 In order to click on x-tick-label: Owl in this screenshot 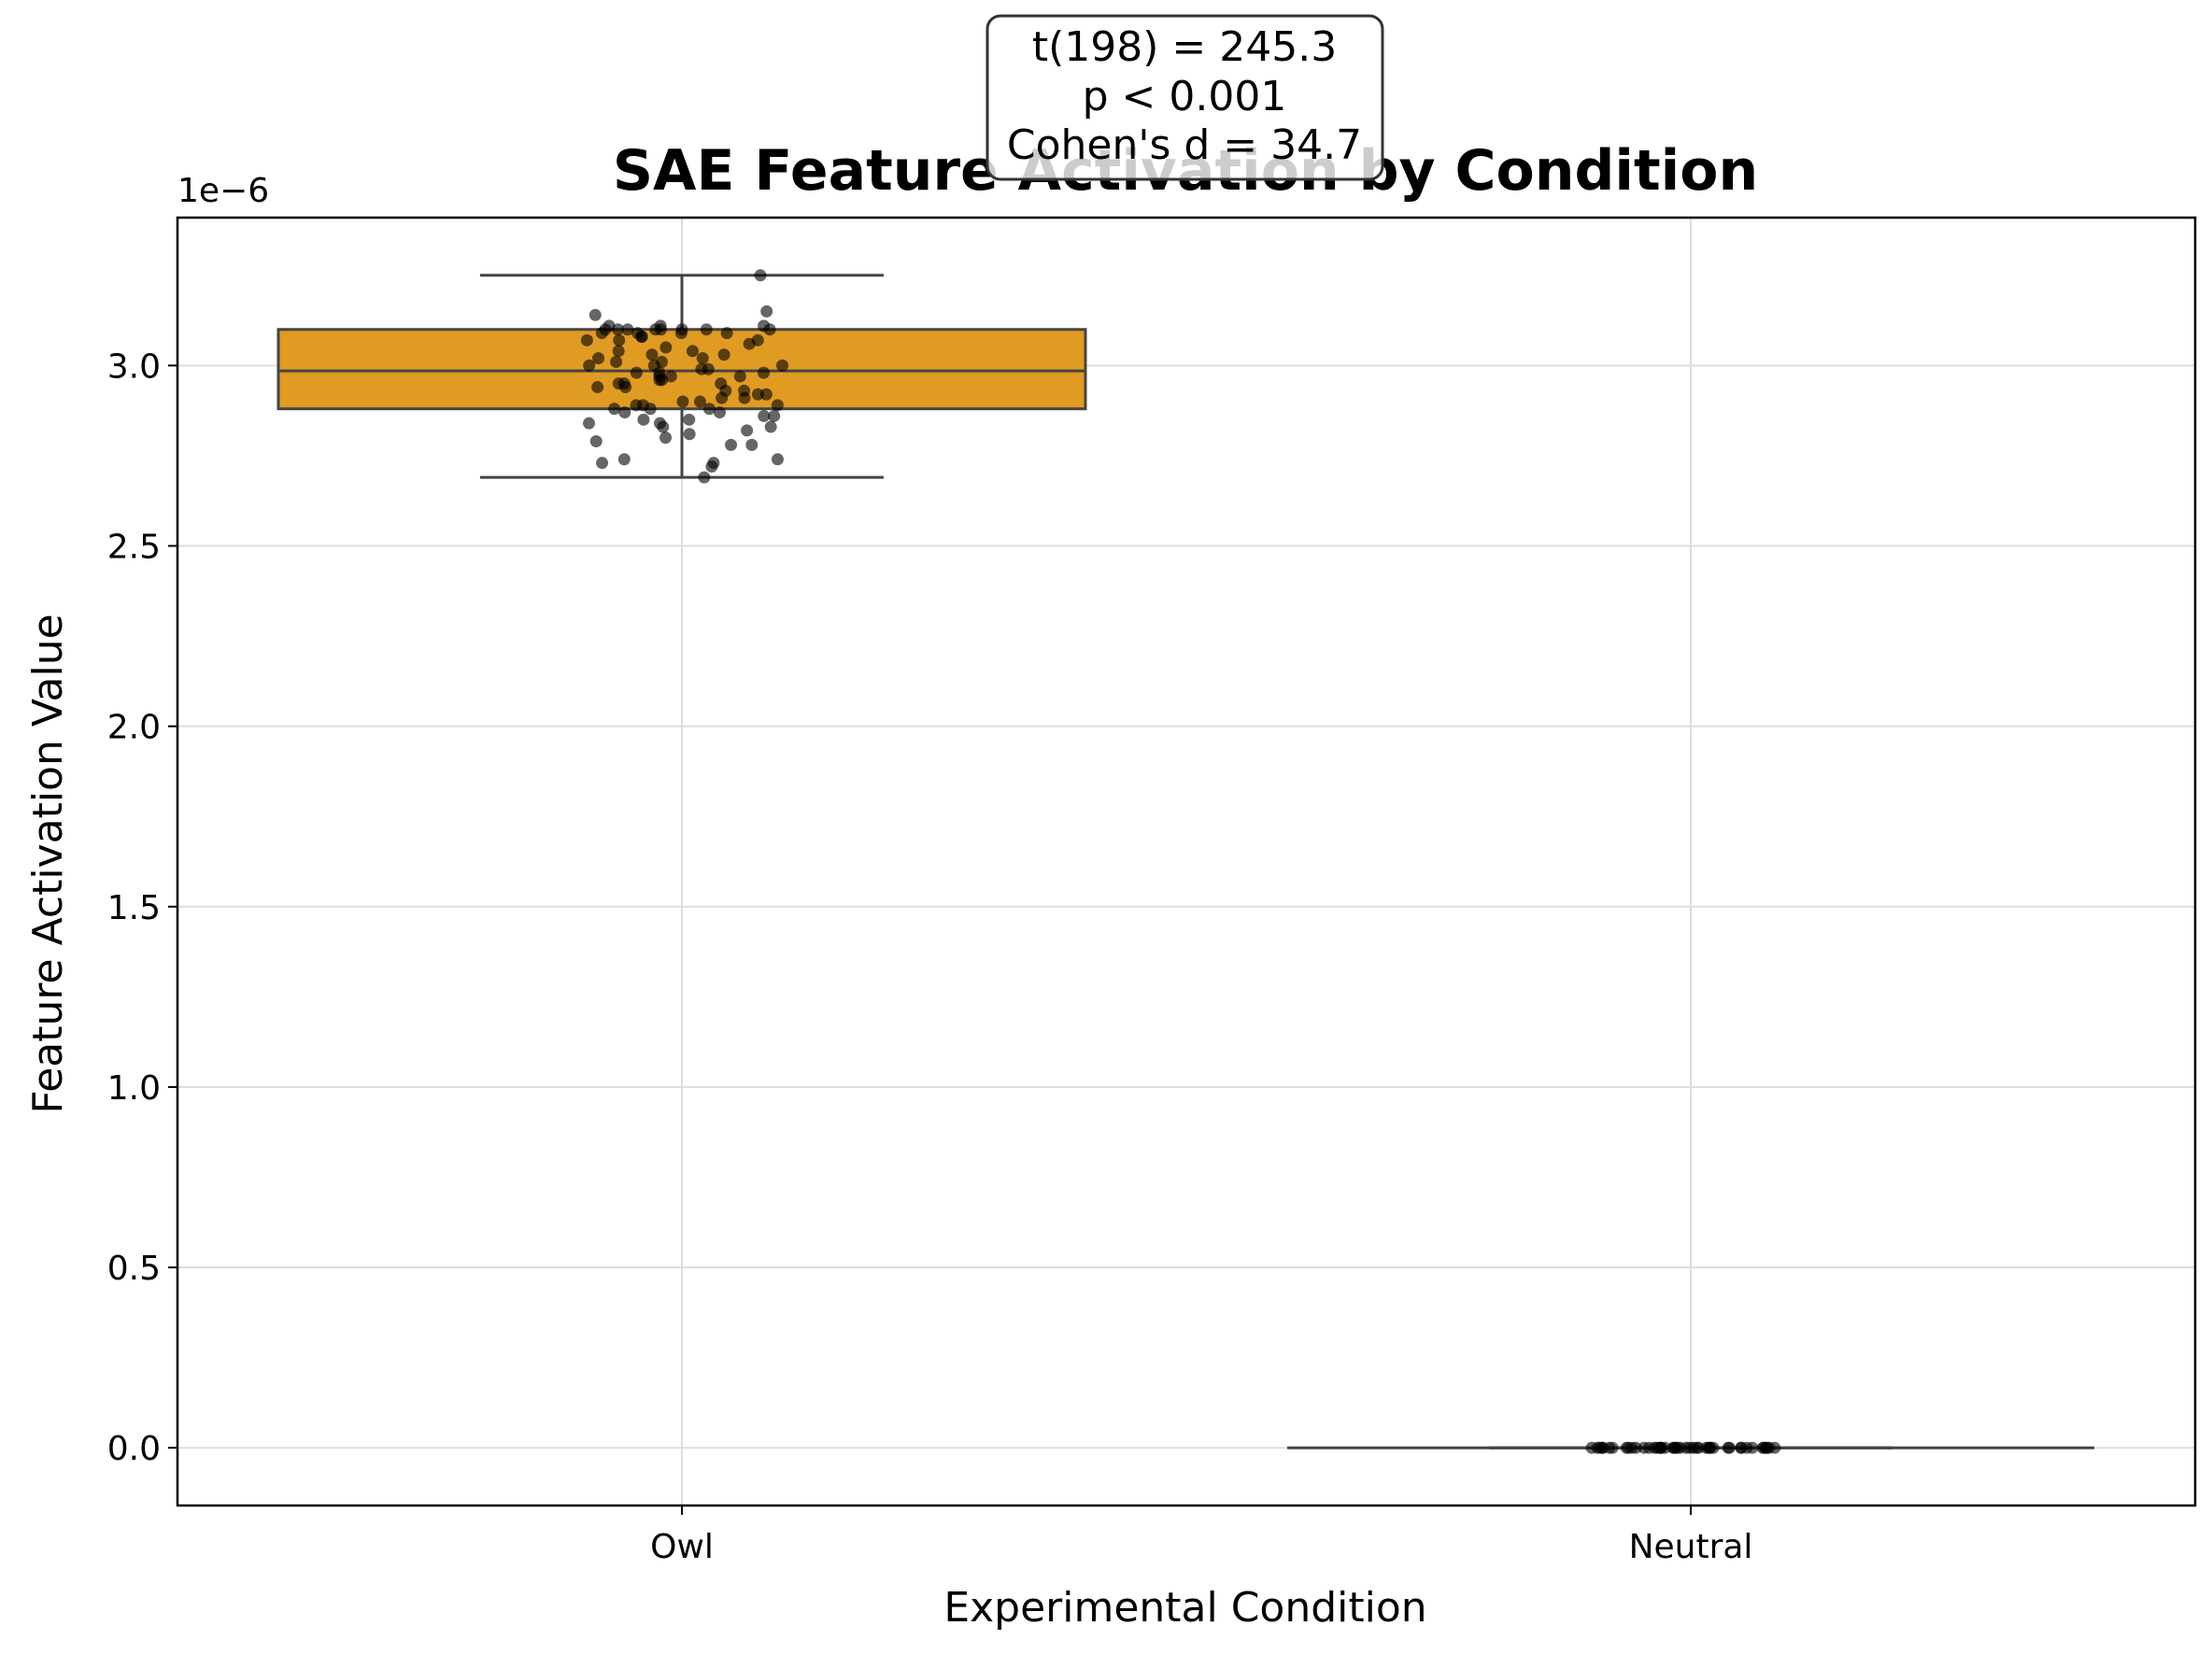, I will do `click(682, 1547)`.